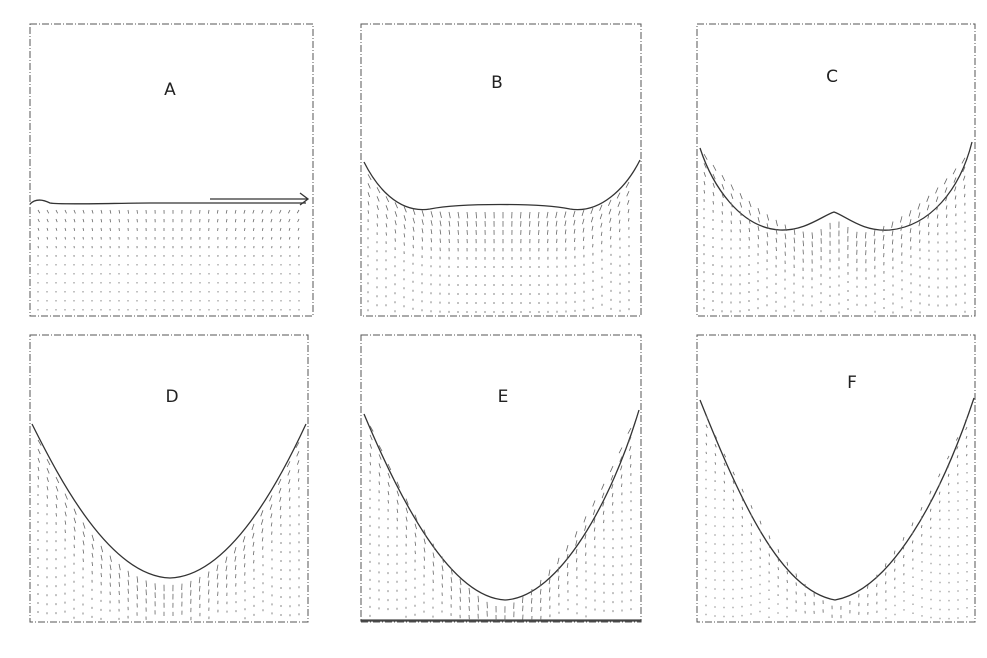 Image resolution: width=987 pixels, height=658 pixels. I want to click on panel-D-label: D, so click(171, 397).